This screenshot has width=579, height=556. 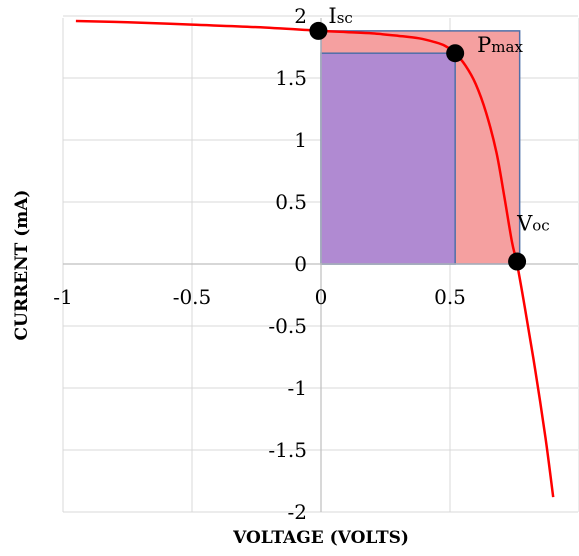 I want to click on y-tick-label: 0.5, so click(x=291, y=202).